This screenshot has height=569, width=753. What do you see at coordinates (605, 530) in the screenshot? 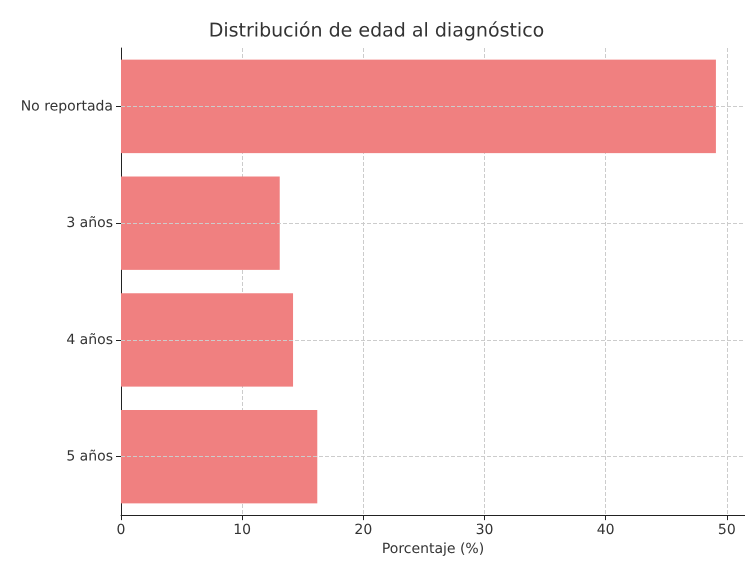
I see `x-tick-label: 40` at bounding box center [605, 530].